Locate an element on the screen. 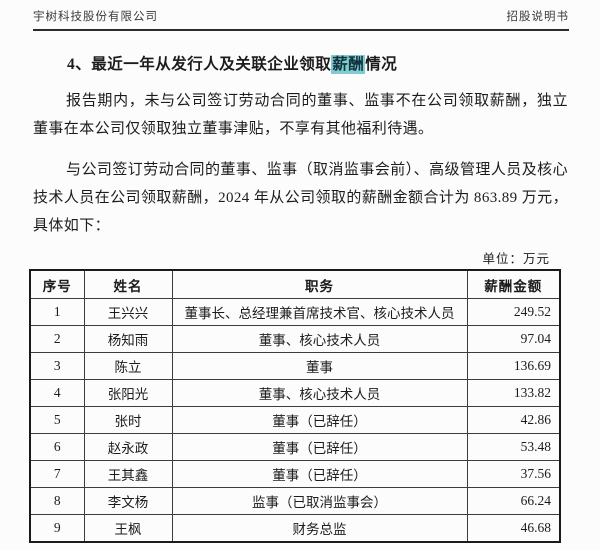 The height and width of the screenshot is (550, 600). cell-amount: 136.69 is located at coordinates (513, 366).